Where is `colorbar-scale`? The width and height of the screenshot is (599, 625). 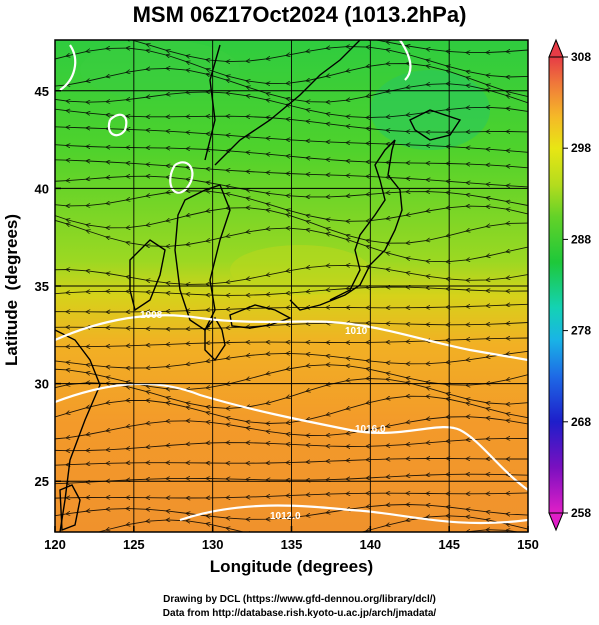
colorbar-scale is located at coordinates (556, 285).